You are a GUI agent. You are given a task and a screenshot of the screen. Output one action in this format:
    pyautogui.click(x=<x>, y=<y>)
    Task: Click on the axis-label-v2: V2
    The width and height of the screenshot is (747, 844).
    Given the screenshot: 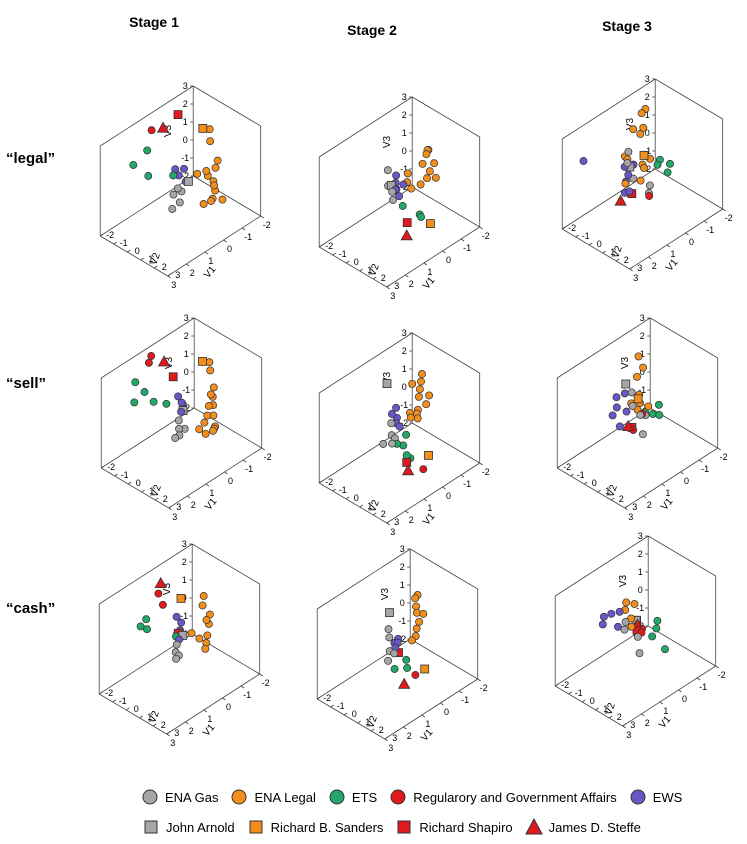 What is the action you would take?
    pyautogui.click(x=374, y=270)
    